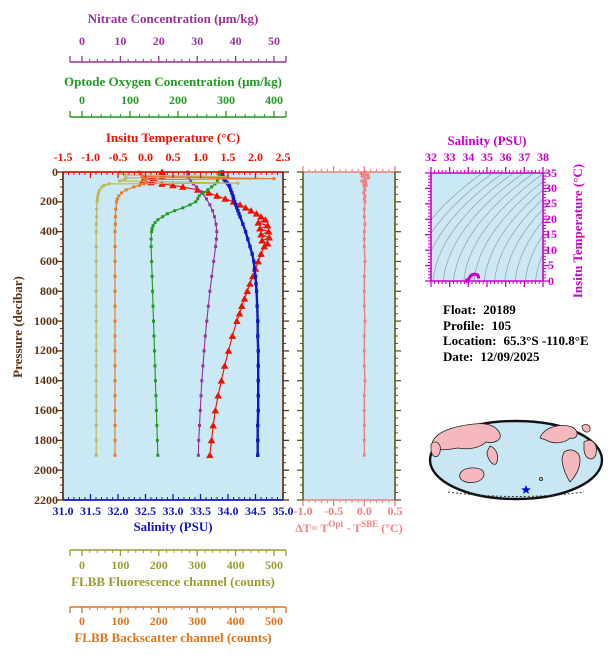 This screenshot has height=663, width=609. What do you see at coordinates (505, 157) in the screenshot?
I see `ts-salinity-tick-label: 36` at bounding box center [505, 157].